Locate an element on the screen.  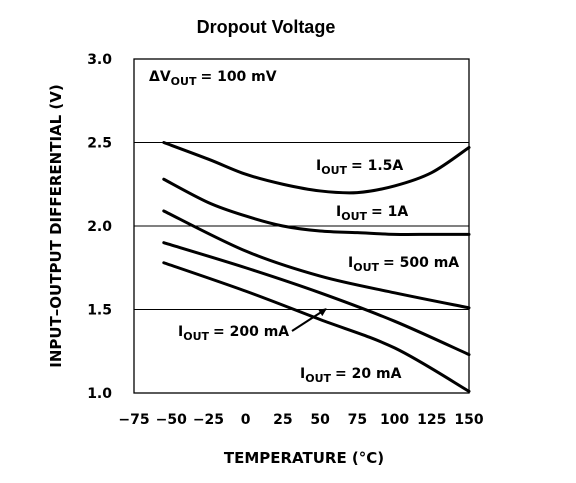
delta-vout-annotation: ΔVOUT = 100 mV is located at coordinates (213, 78).